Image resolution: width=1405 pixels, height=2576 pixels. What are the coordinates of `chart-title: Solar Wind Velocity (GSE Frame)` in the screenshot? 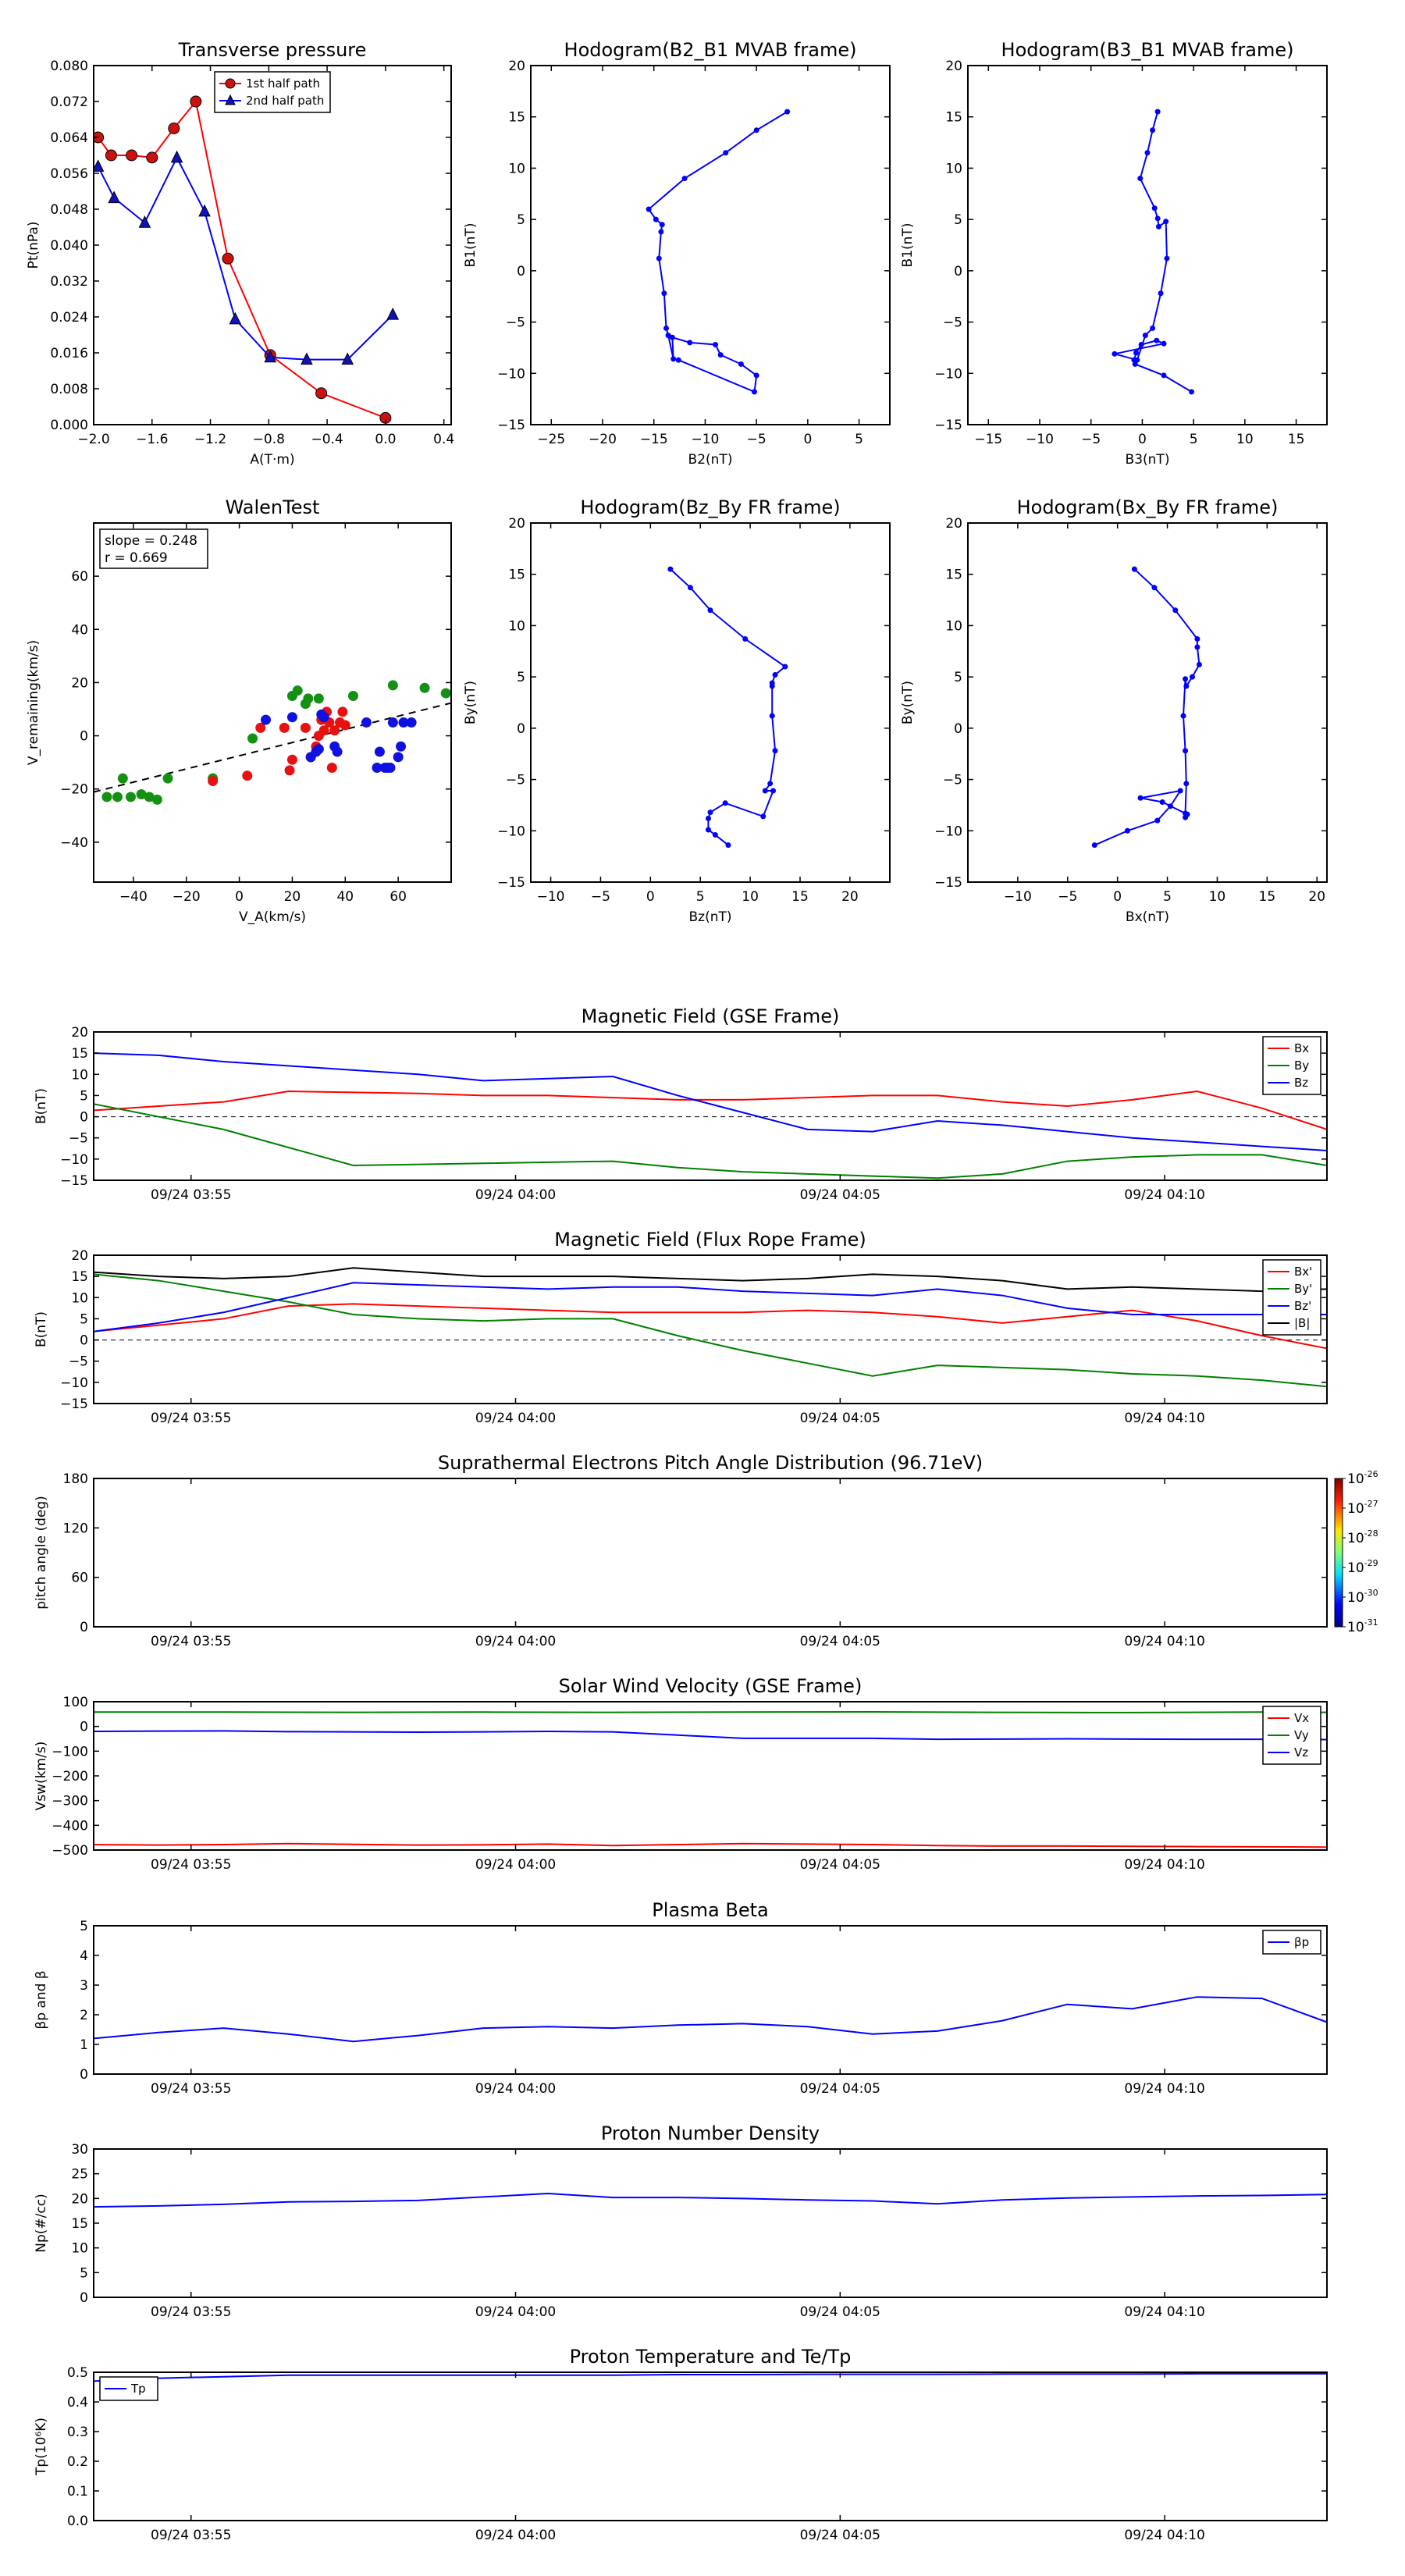 It's located at (711, 1686).